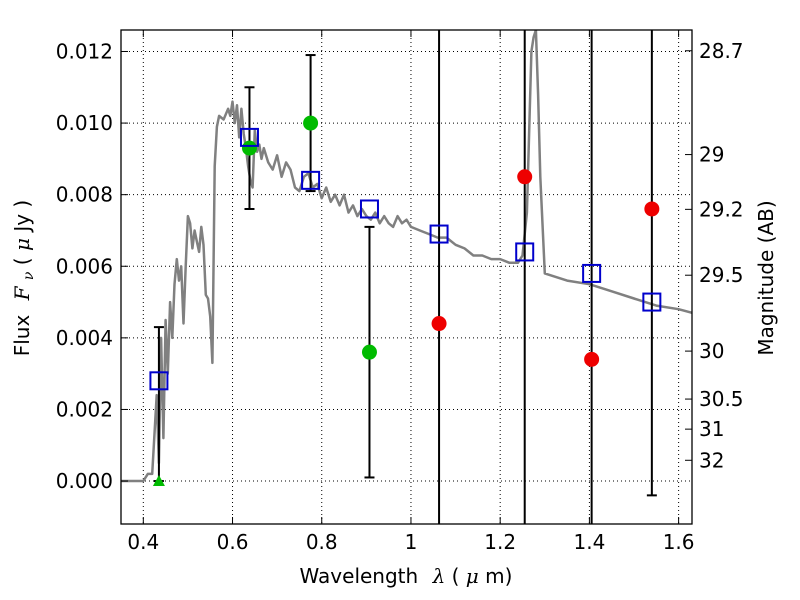 This screenshot has height=600, width=800. Describe the element at coordinates (721, 275) in the screenshot. I see `mag-tick-label: 29.5` at that location.